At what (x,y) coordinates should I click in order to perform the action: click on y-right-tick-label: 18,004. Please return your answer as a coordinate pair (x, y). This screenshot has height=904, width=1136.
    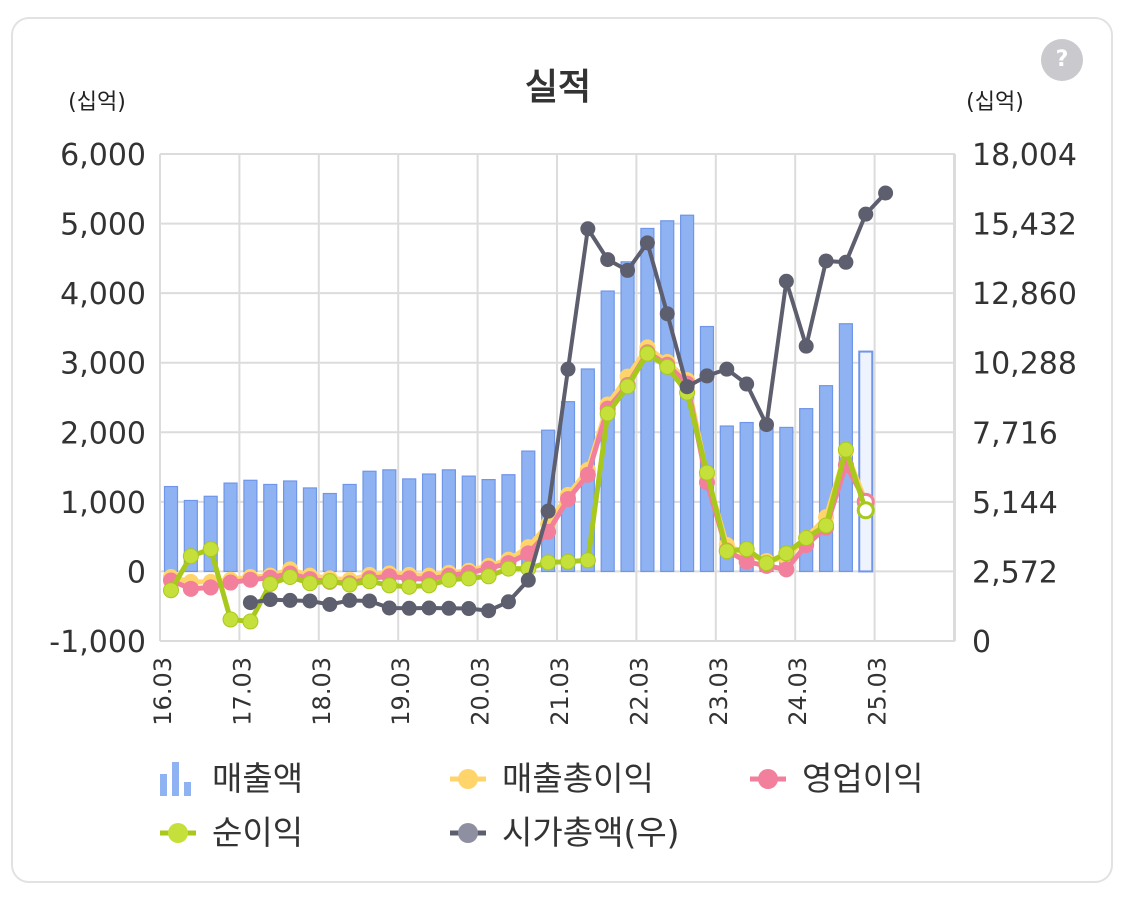
    Looking at the image, I should click on (1024, 155).